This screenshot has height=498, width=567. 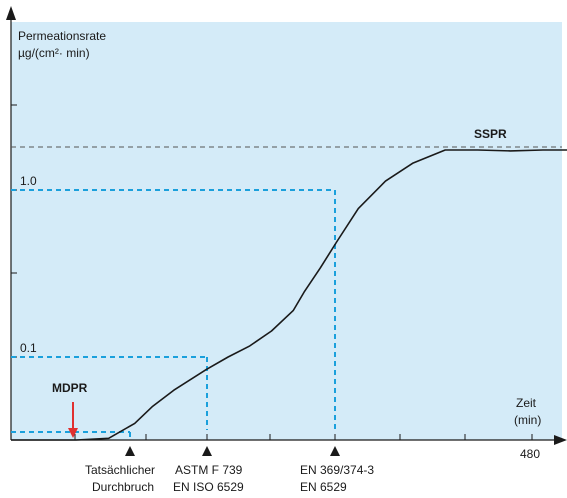 What do you see at coordinates (70, 388) in the screenshot?
I see `mdpr-label: MDPR` at bounding box center [70, 388].